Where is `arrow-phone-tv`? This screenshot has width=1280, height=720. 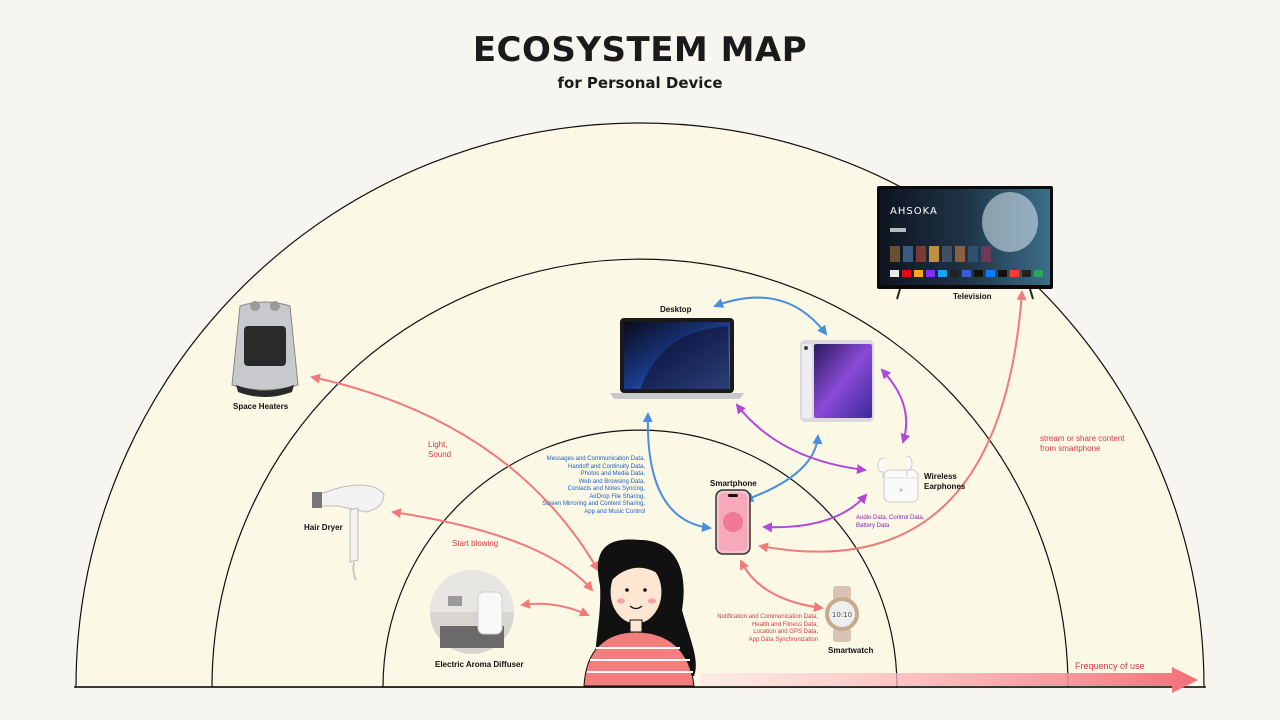
arrow-phone-tv is located at coordinates (892, 421).